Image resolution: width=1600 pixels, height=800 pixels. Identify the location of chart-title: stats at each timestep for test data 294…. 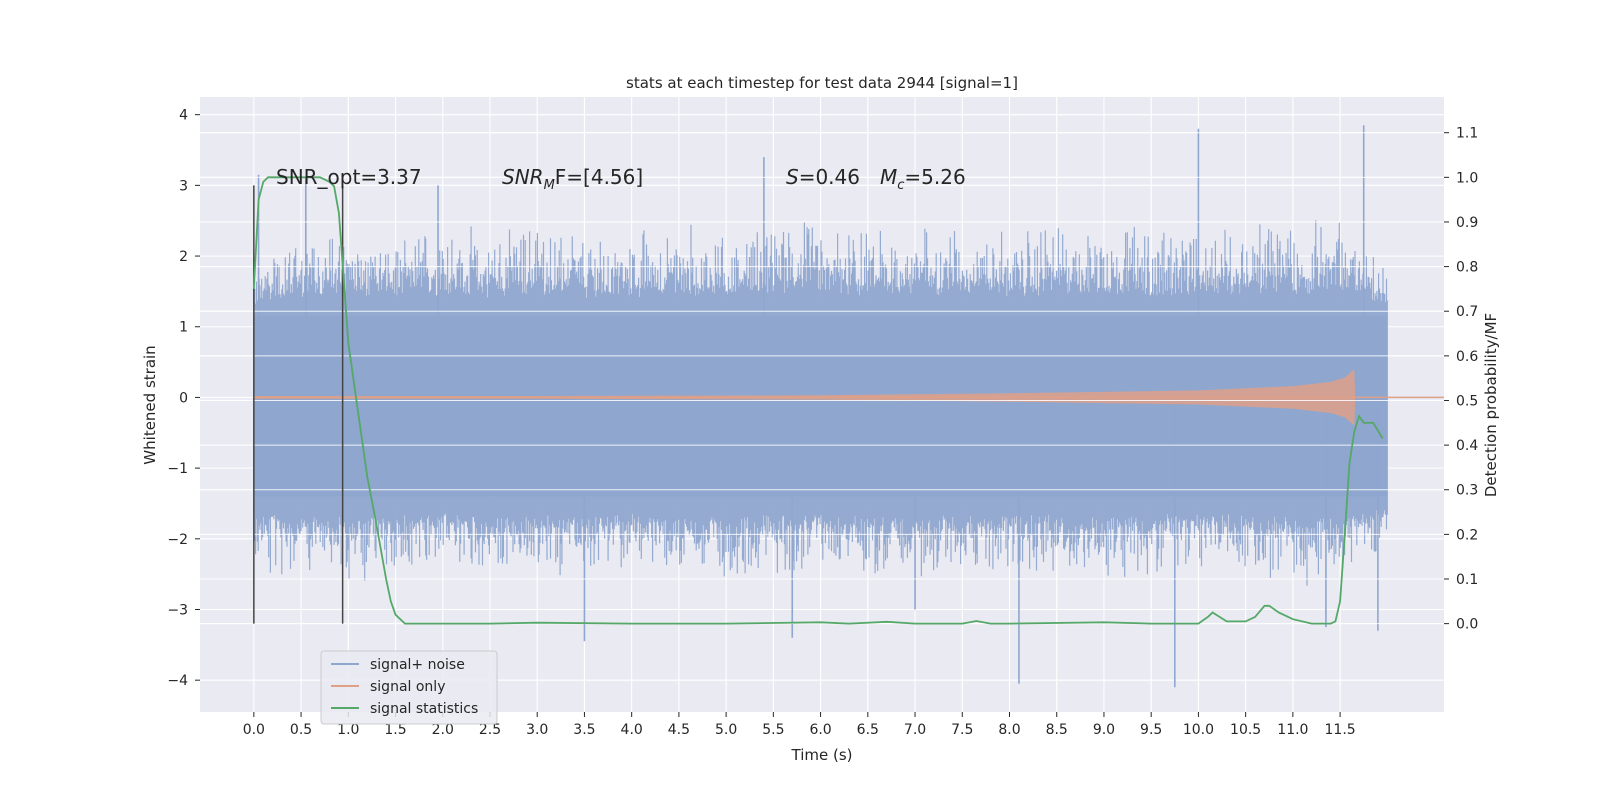
(822, 83).